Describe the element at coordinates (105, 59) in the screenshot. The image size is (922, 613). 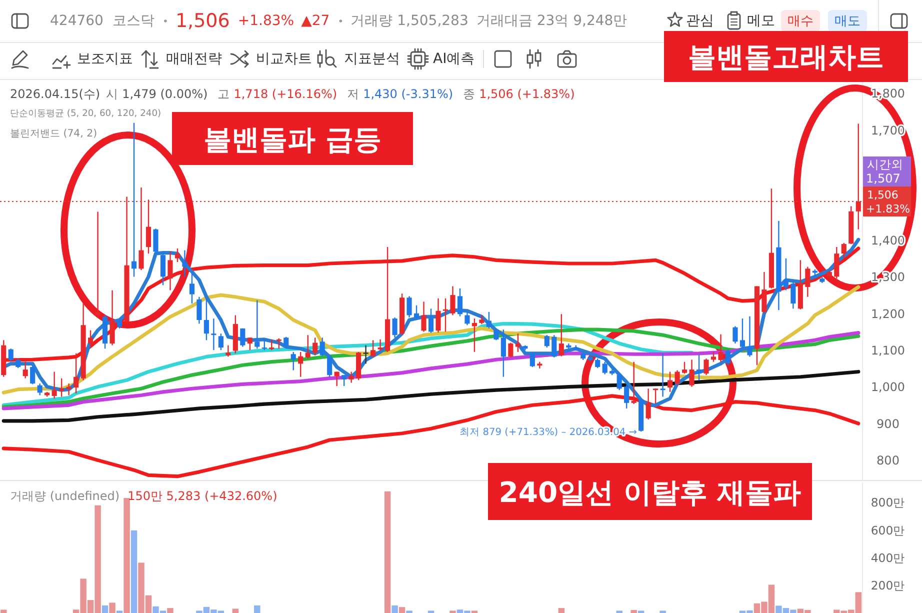
I see `text: 보조지표` at that location.